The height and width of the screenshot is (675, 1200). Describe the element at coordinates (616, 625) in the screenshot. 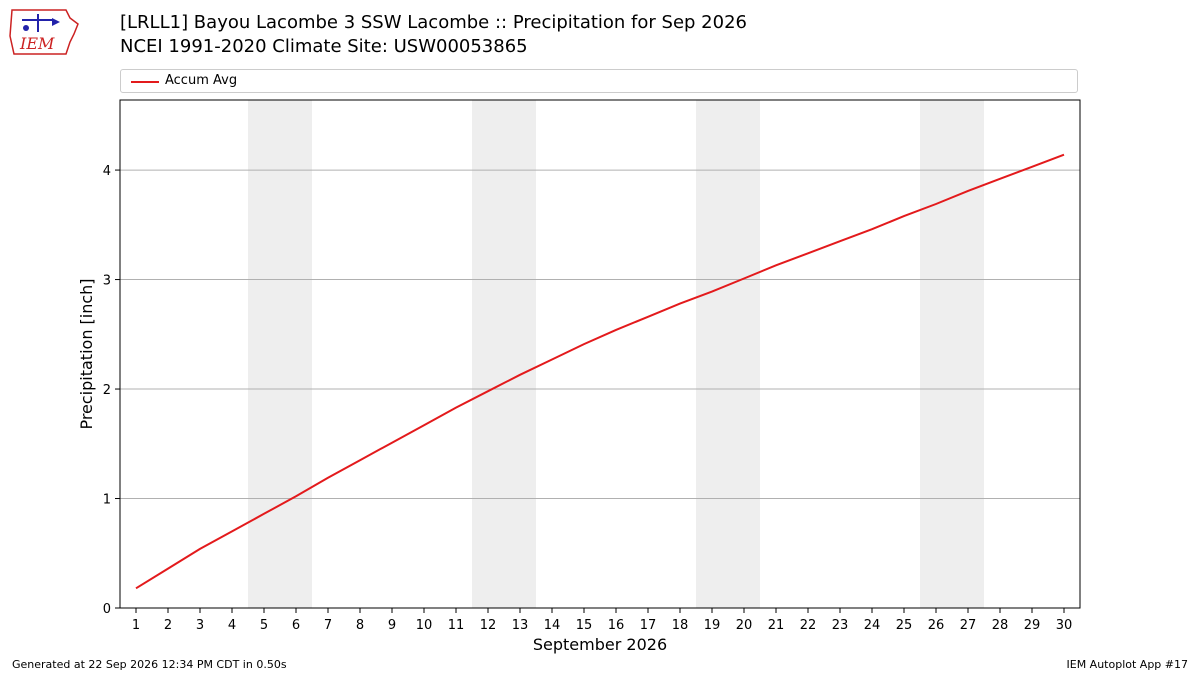

I see `x-tick-label: 16` at that location.